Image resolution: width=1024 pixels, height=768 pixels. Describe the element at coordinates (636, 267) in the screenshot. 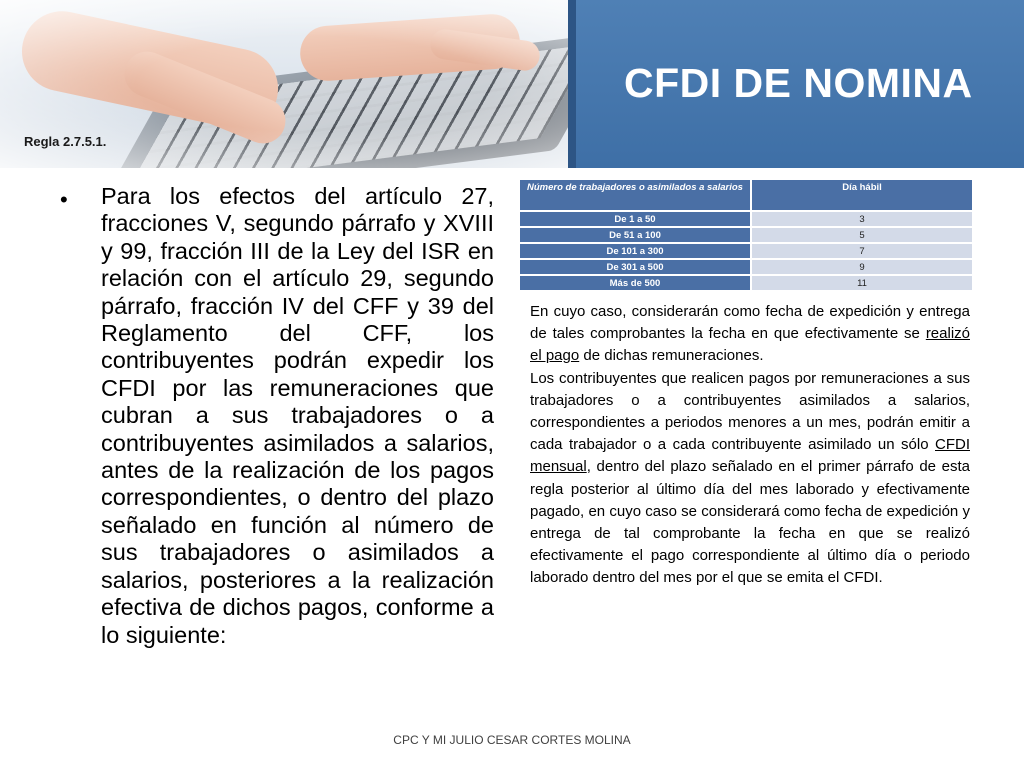

I see `table-cell-range: De 301 a 500` at that location.